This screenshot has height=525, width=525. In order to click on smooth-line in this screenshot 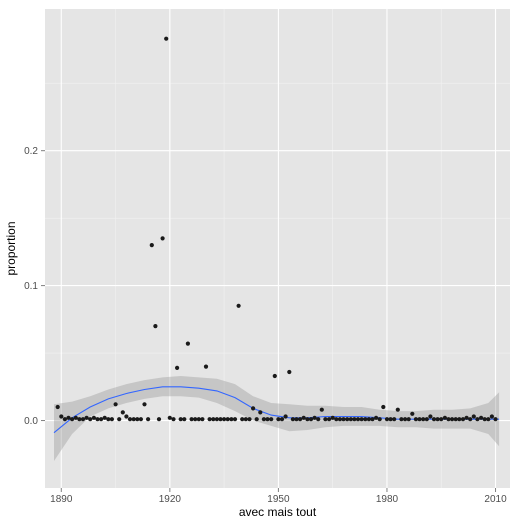, I will do `click(276, 410)`.